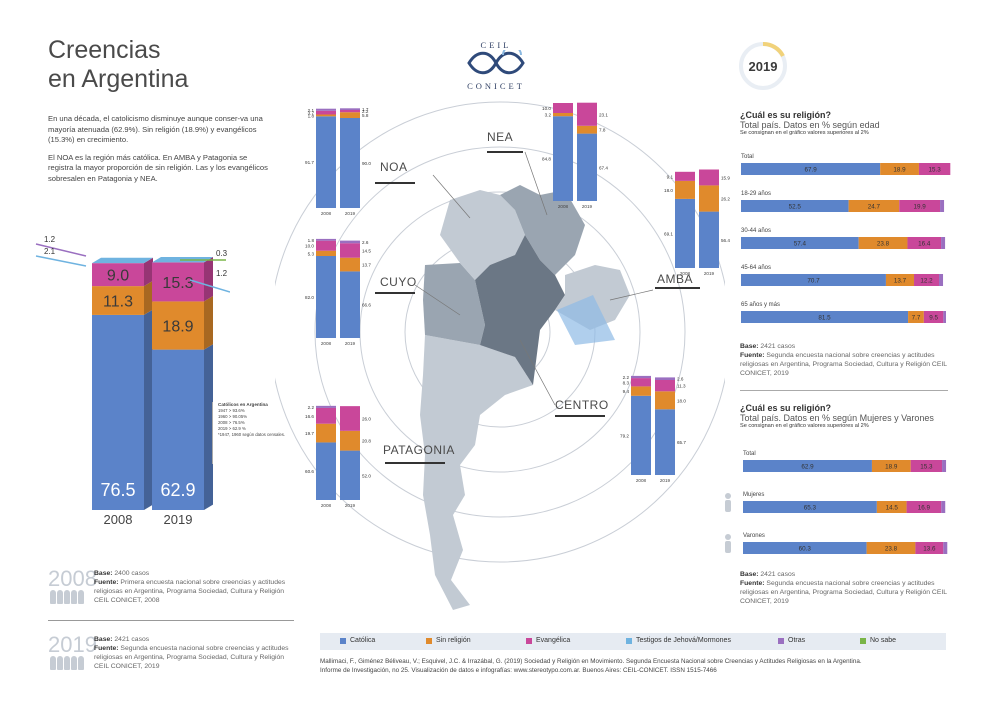 The width and height of the screenshot is (995, 704). Describe the element at coordinates (586, 320) in the screenshot. I see `amba-highlight` at that location.